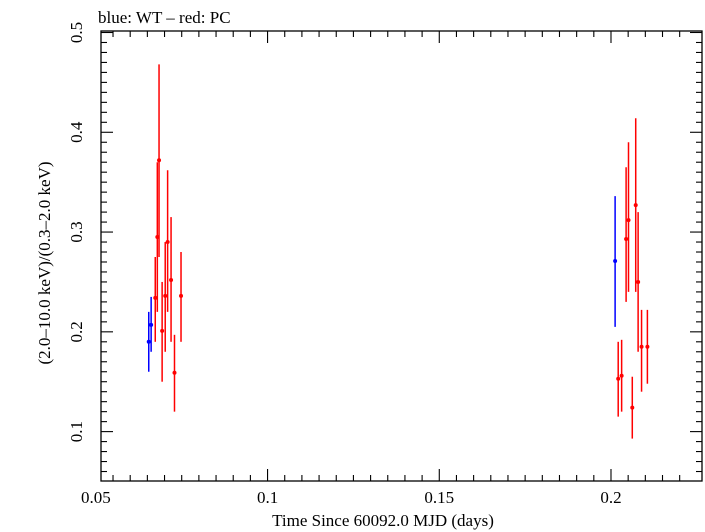 The width and height of the screenshot is (705, 532). Describe the element at coordinates (76, 431) in the screenshot. I see `y-tick-label: 0.1` at that location.